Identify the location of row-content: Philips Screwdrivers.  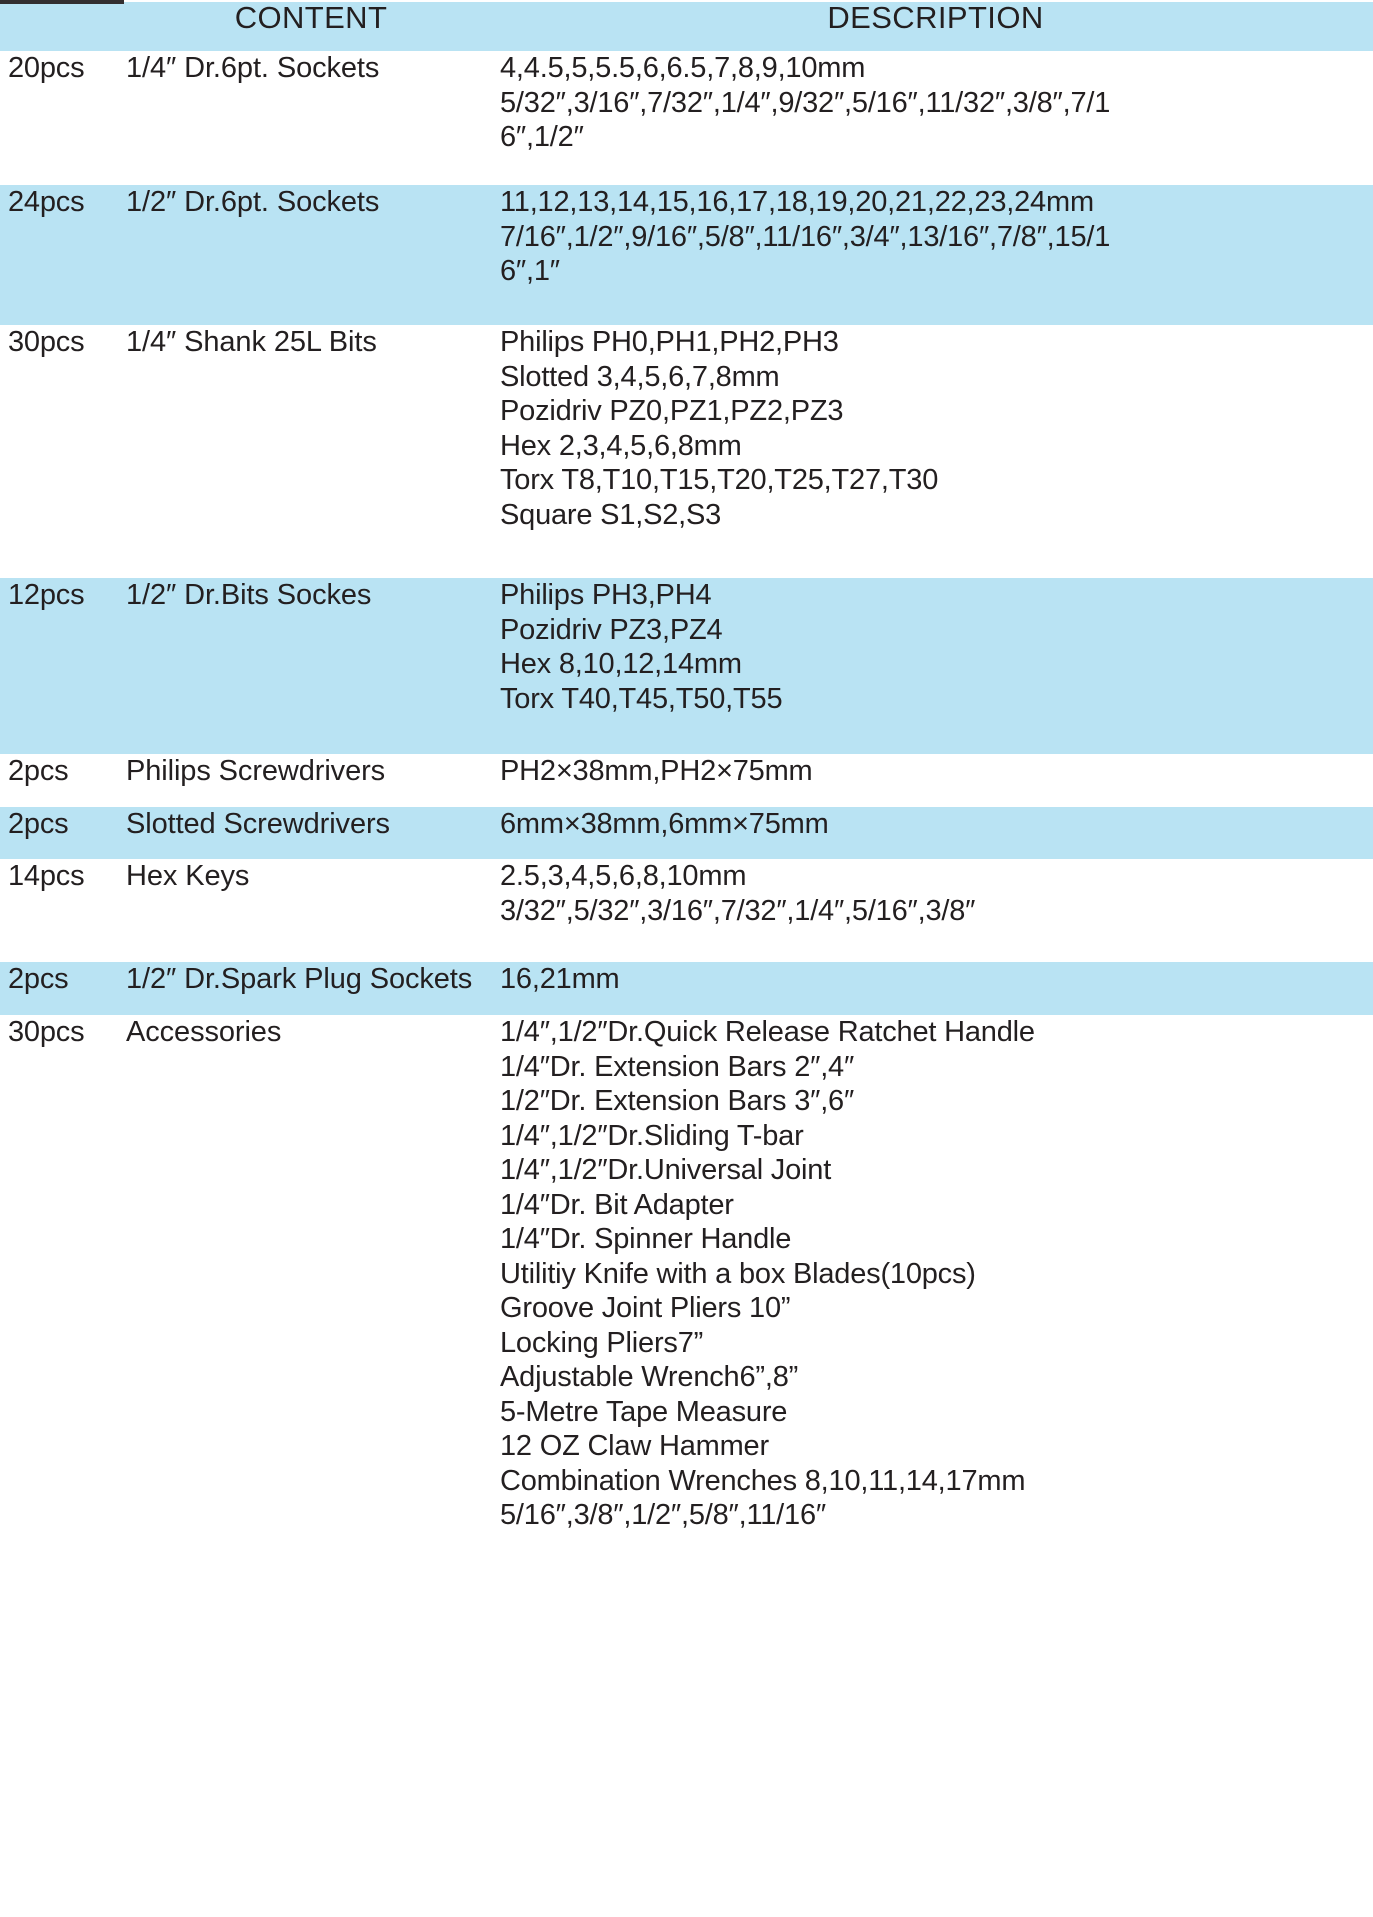
(256, 771).